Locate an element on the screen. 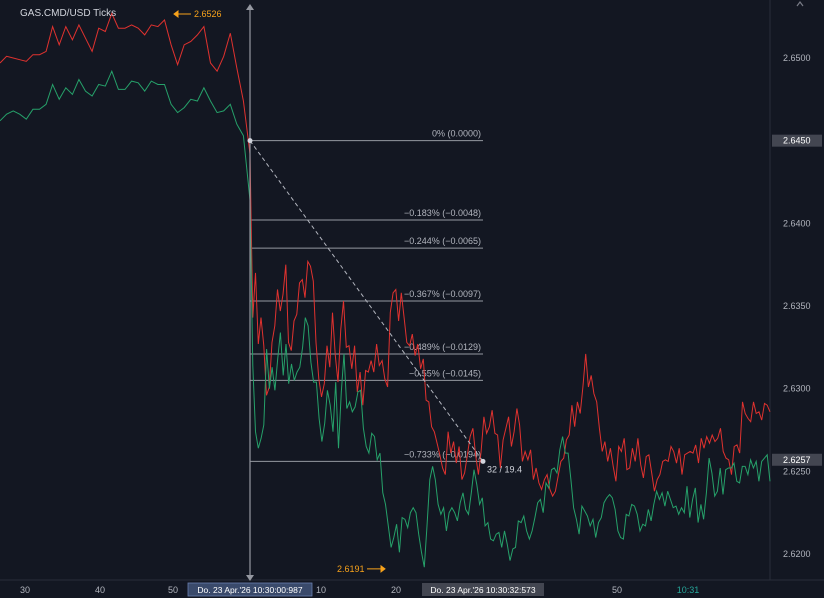 Image resolution: width=824 pixels, height=598 pixels. last-price-tag-label: 2.6257 is located at coordinates (797, 460).